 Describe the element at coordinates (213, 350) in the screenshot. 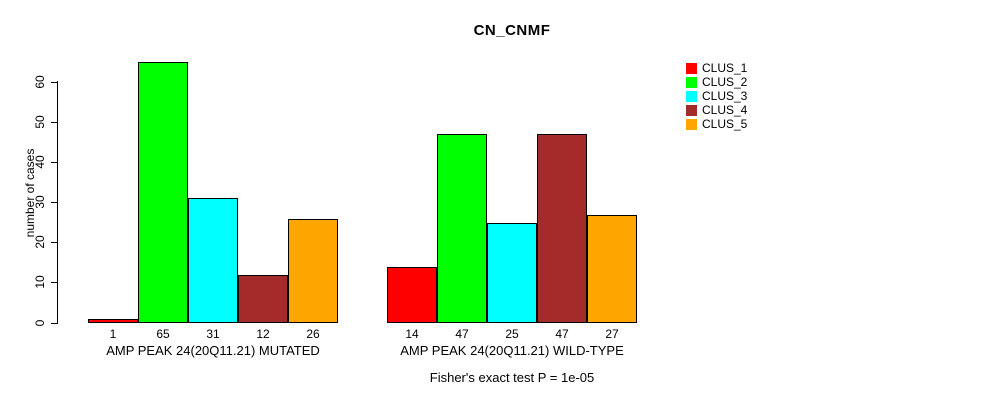

I see `group-label-mutated: AMP PEAK 24(20Q11.21) MUTATED` at that location.